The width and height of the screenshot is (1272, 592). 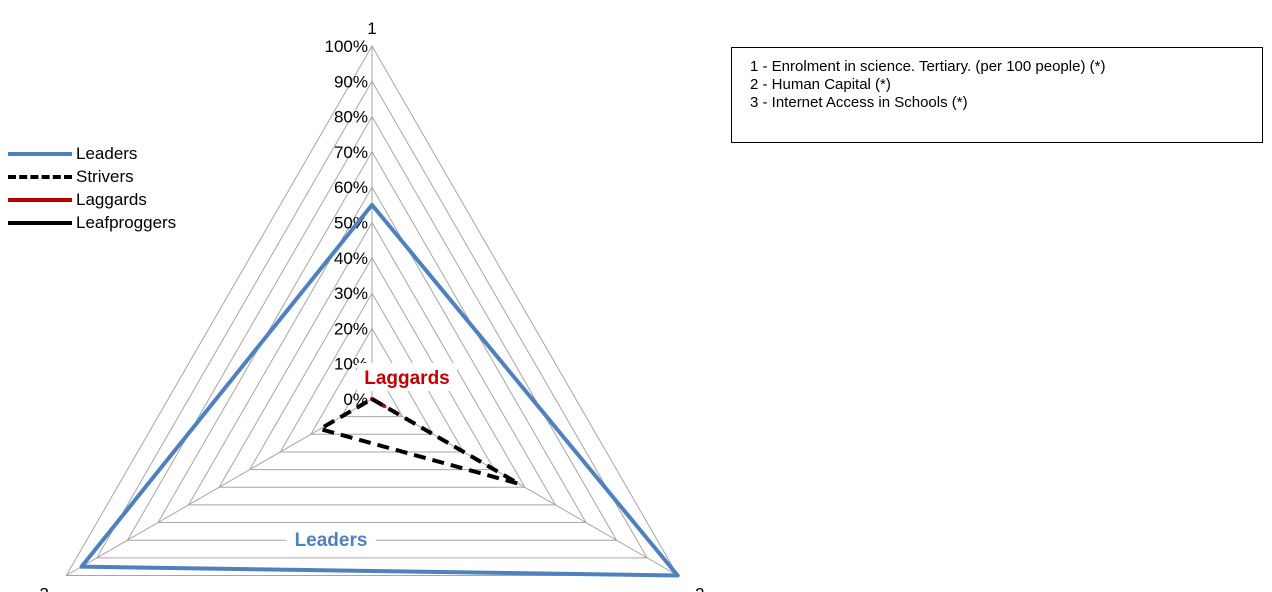 I want to click on legend-swatch-leaders, so click(x=40, y=153).